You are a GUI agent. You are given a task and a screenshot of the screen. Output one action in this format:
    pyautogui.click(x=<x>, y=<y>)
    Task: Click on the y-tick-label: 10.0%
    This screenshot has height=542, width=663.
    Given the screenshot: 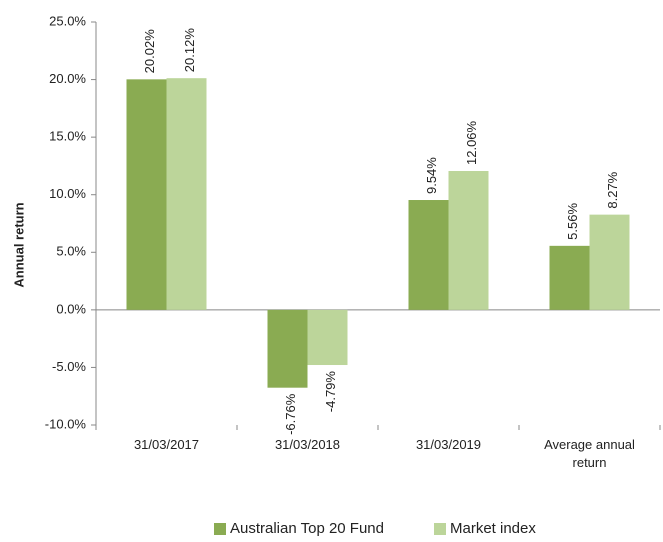 What is the action you would take?
    pyautogui.click(x=67, y=193)
    